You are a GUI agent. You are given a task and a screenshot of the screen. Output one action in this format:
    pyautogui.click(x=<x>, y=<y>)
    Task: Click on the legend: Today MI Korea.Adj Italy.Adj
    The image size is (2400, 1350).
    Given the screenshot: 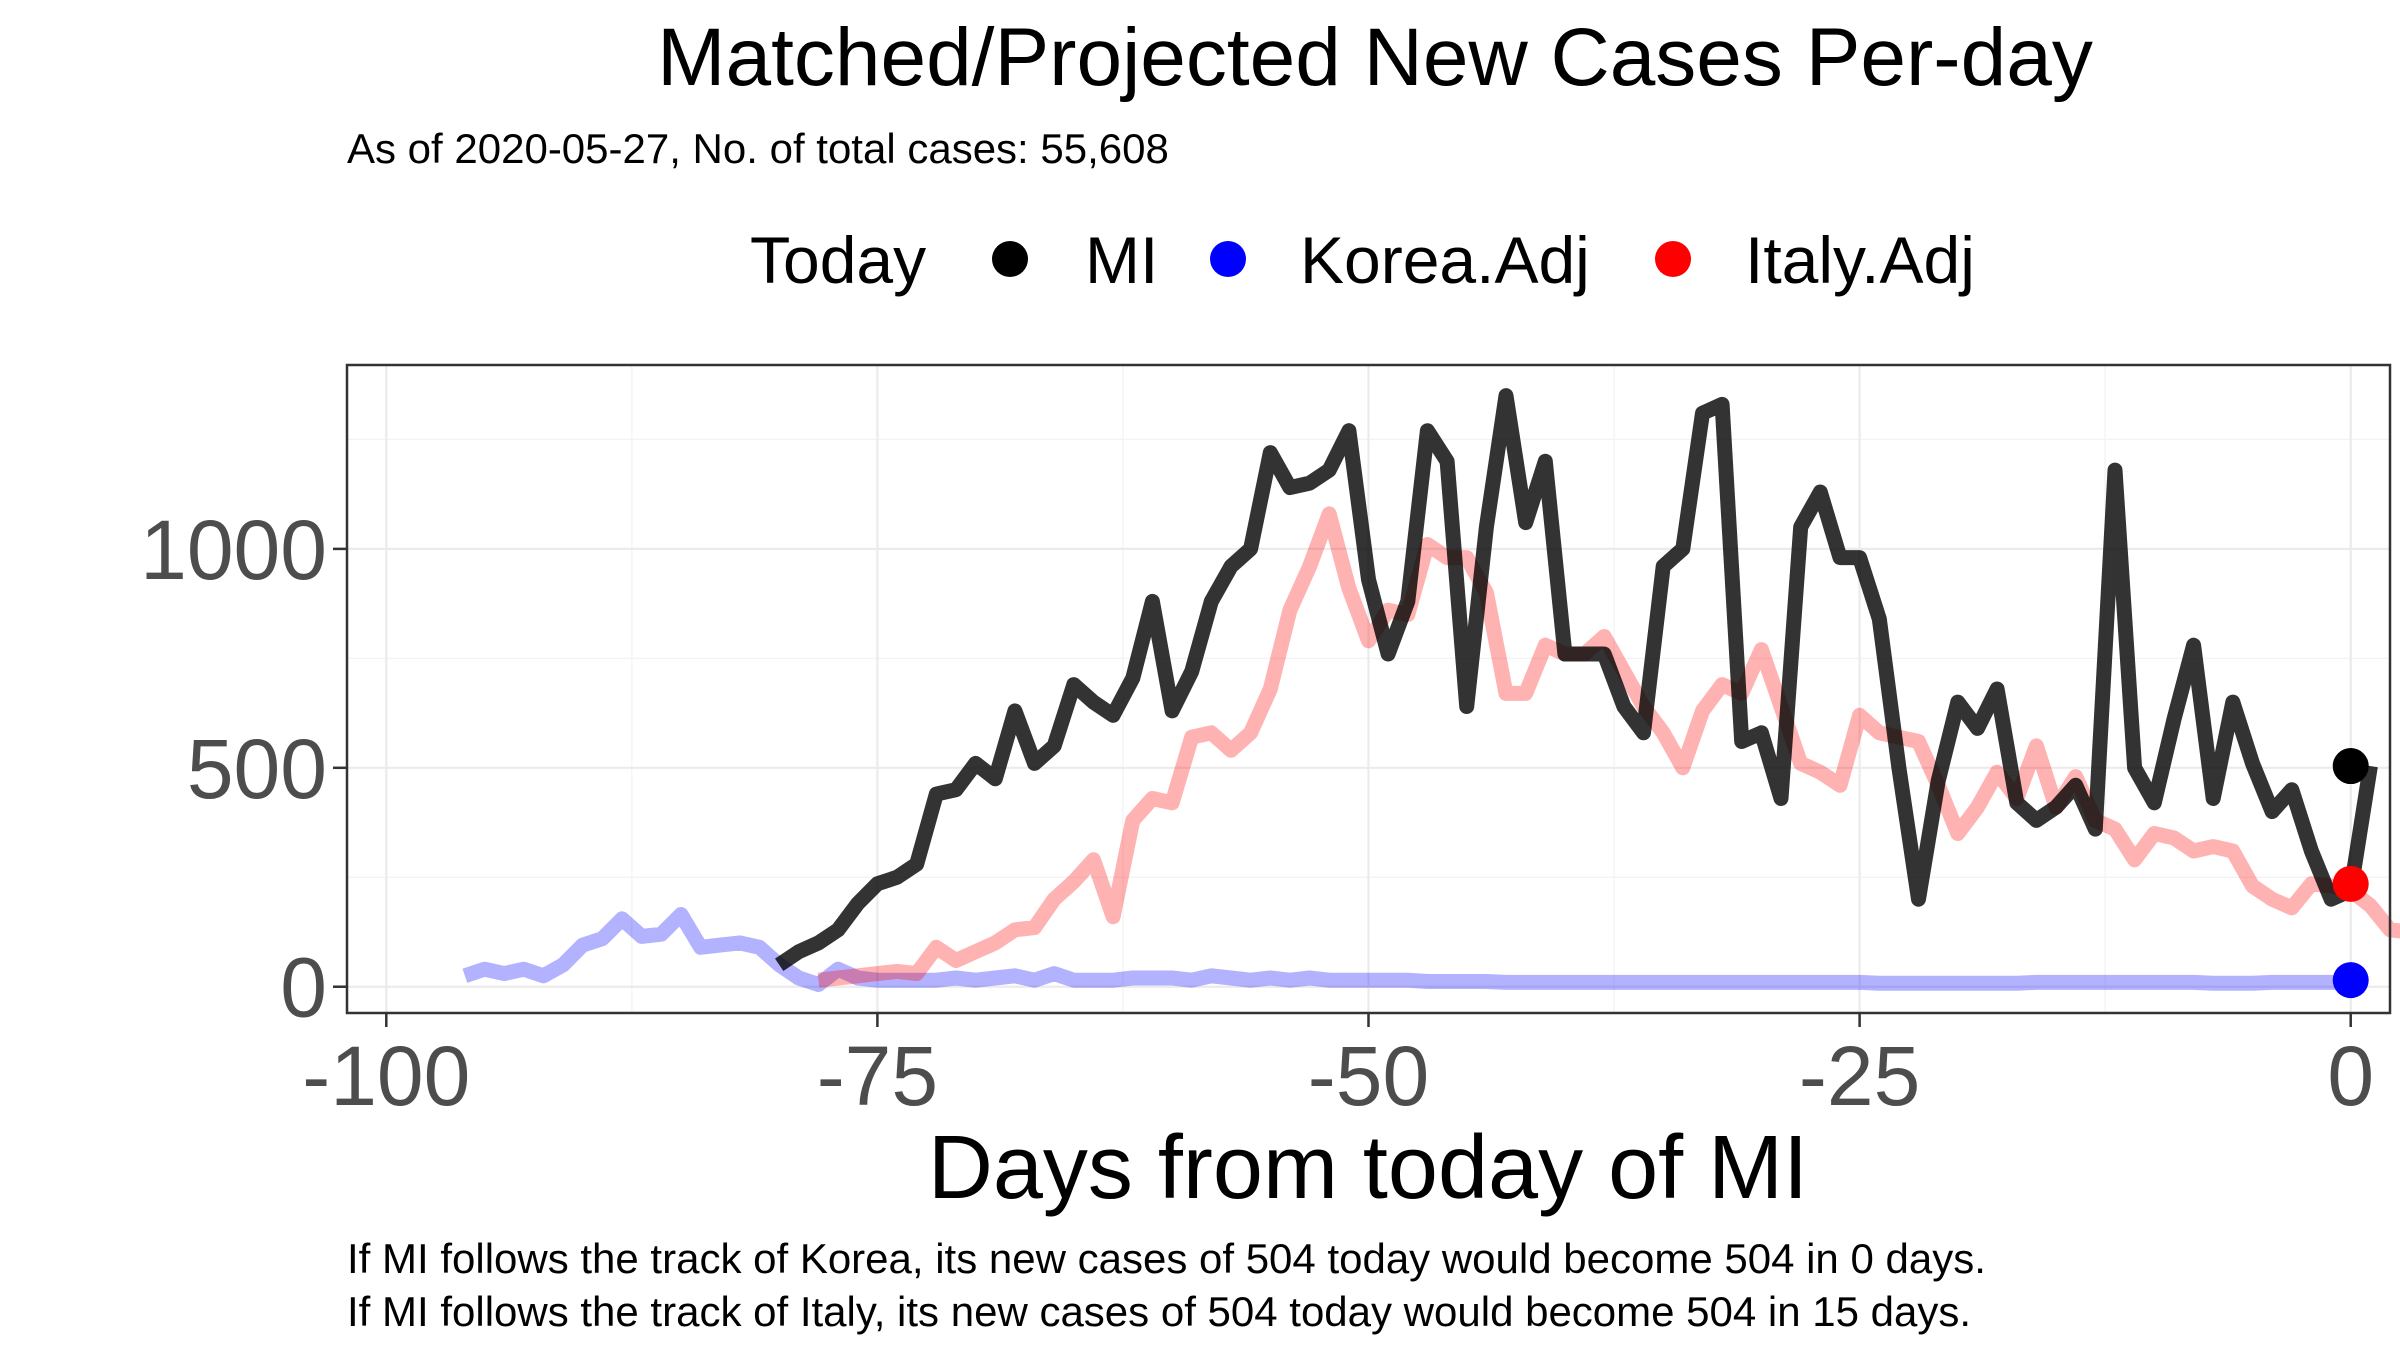 What is the action you would take?
    pyautogui.click(x=1362, y=260)
    